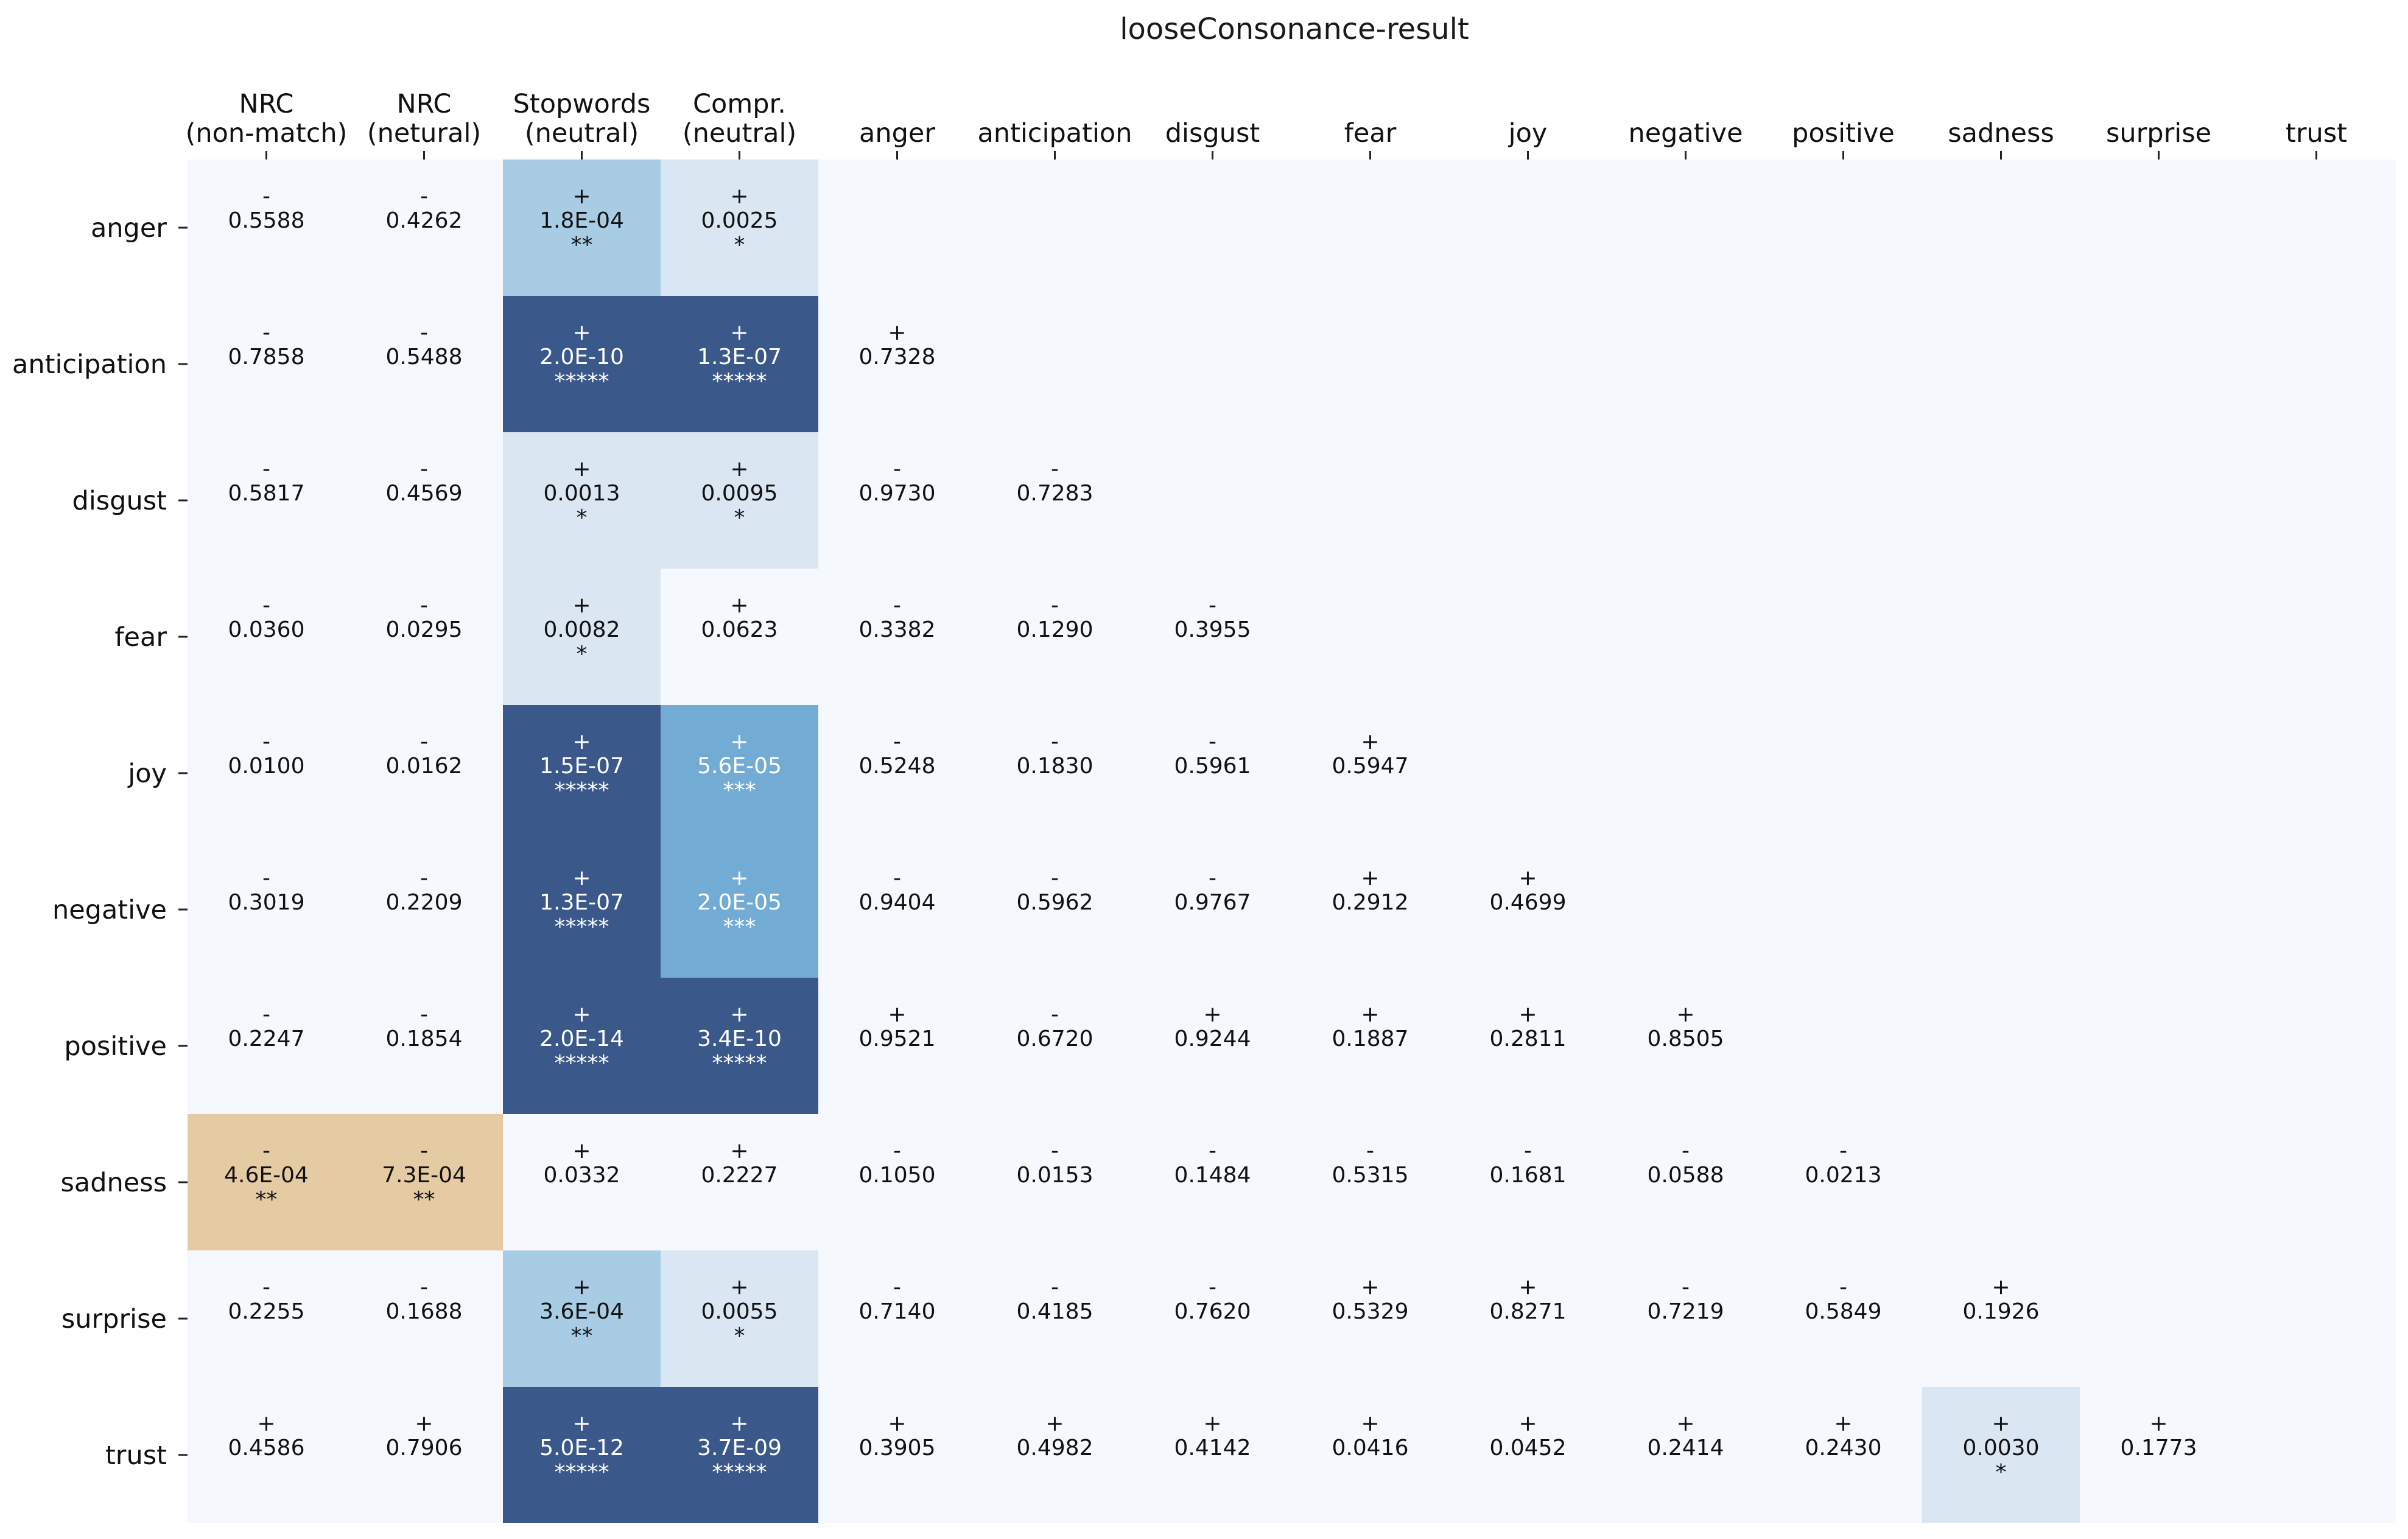 Image resolution: width=2408 pixels, height=1539 pixels. I want to click on cell-value-joy-2: 1.5E-07, so click(581, 766).